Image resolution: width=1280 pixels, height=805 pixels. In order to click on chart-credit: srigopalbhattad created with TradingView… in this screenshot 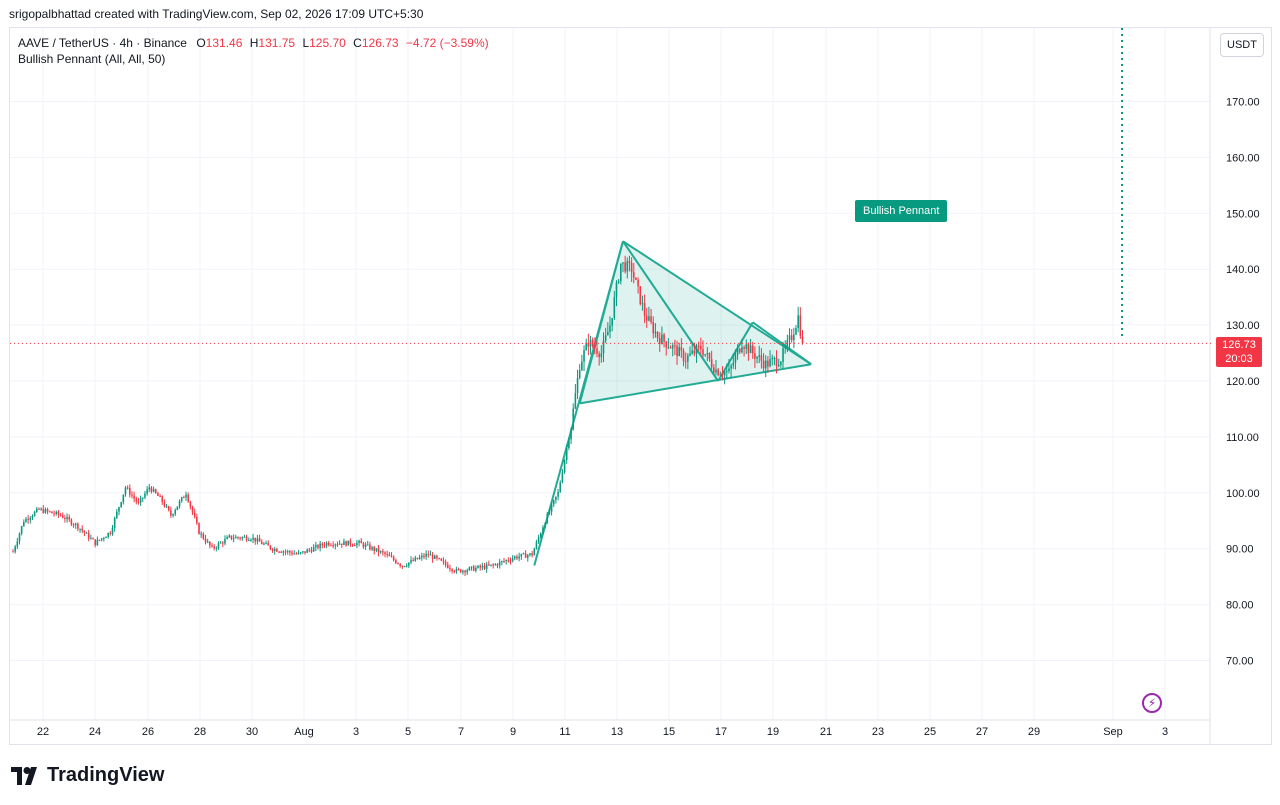, I will do `click(216, 14)`.